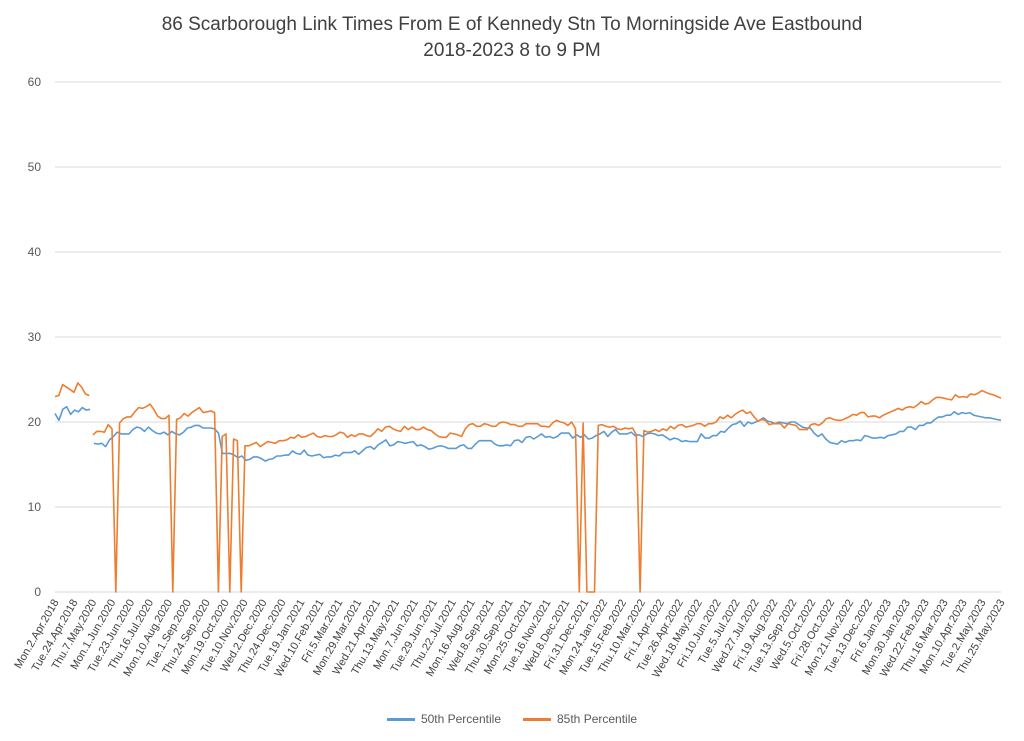  What do you see at coordinates (512, 50) in the screenshot?
I see `chart-subtitle: 2018-2023 8 to 9 PM` at bounding box center [512, 50].